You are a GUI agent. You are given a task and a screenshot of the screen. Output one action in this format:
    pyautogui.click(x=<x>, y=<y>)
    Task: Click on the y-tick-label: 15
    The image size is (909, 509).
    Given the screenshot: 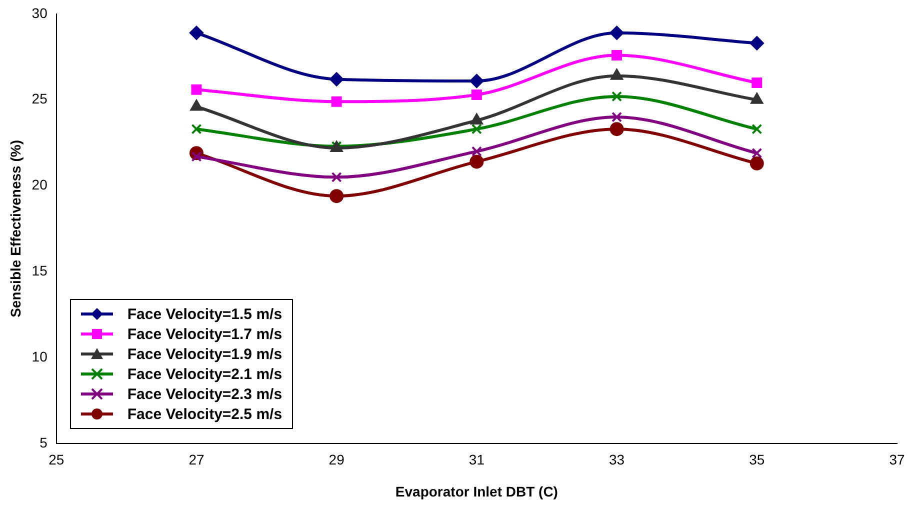 What is the action you would take?
    pyautogui.click(x=40, y=270)
    